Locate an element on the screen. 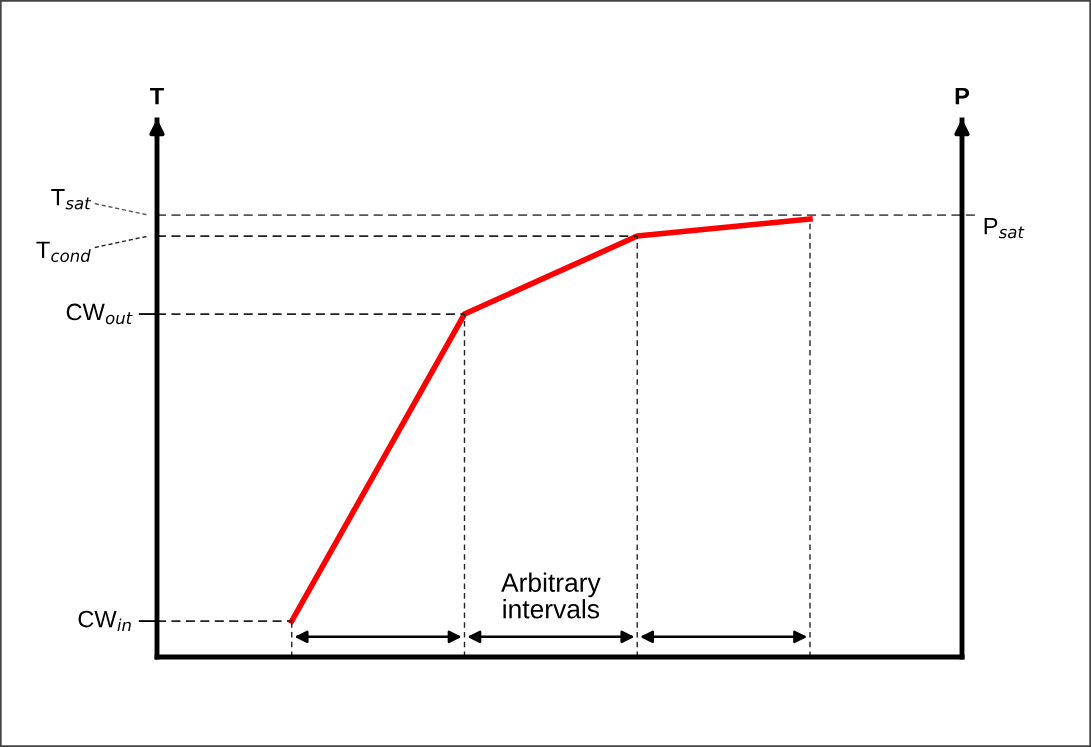  text: P$_{sat}$ is located at coordinates (1004, 228).